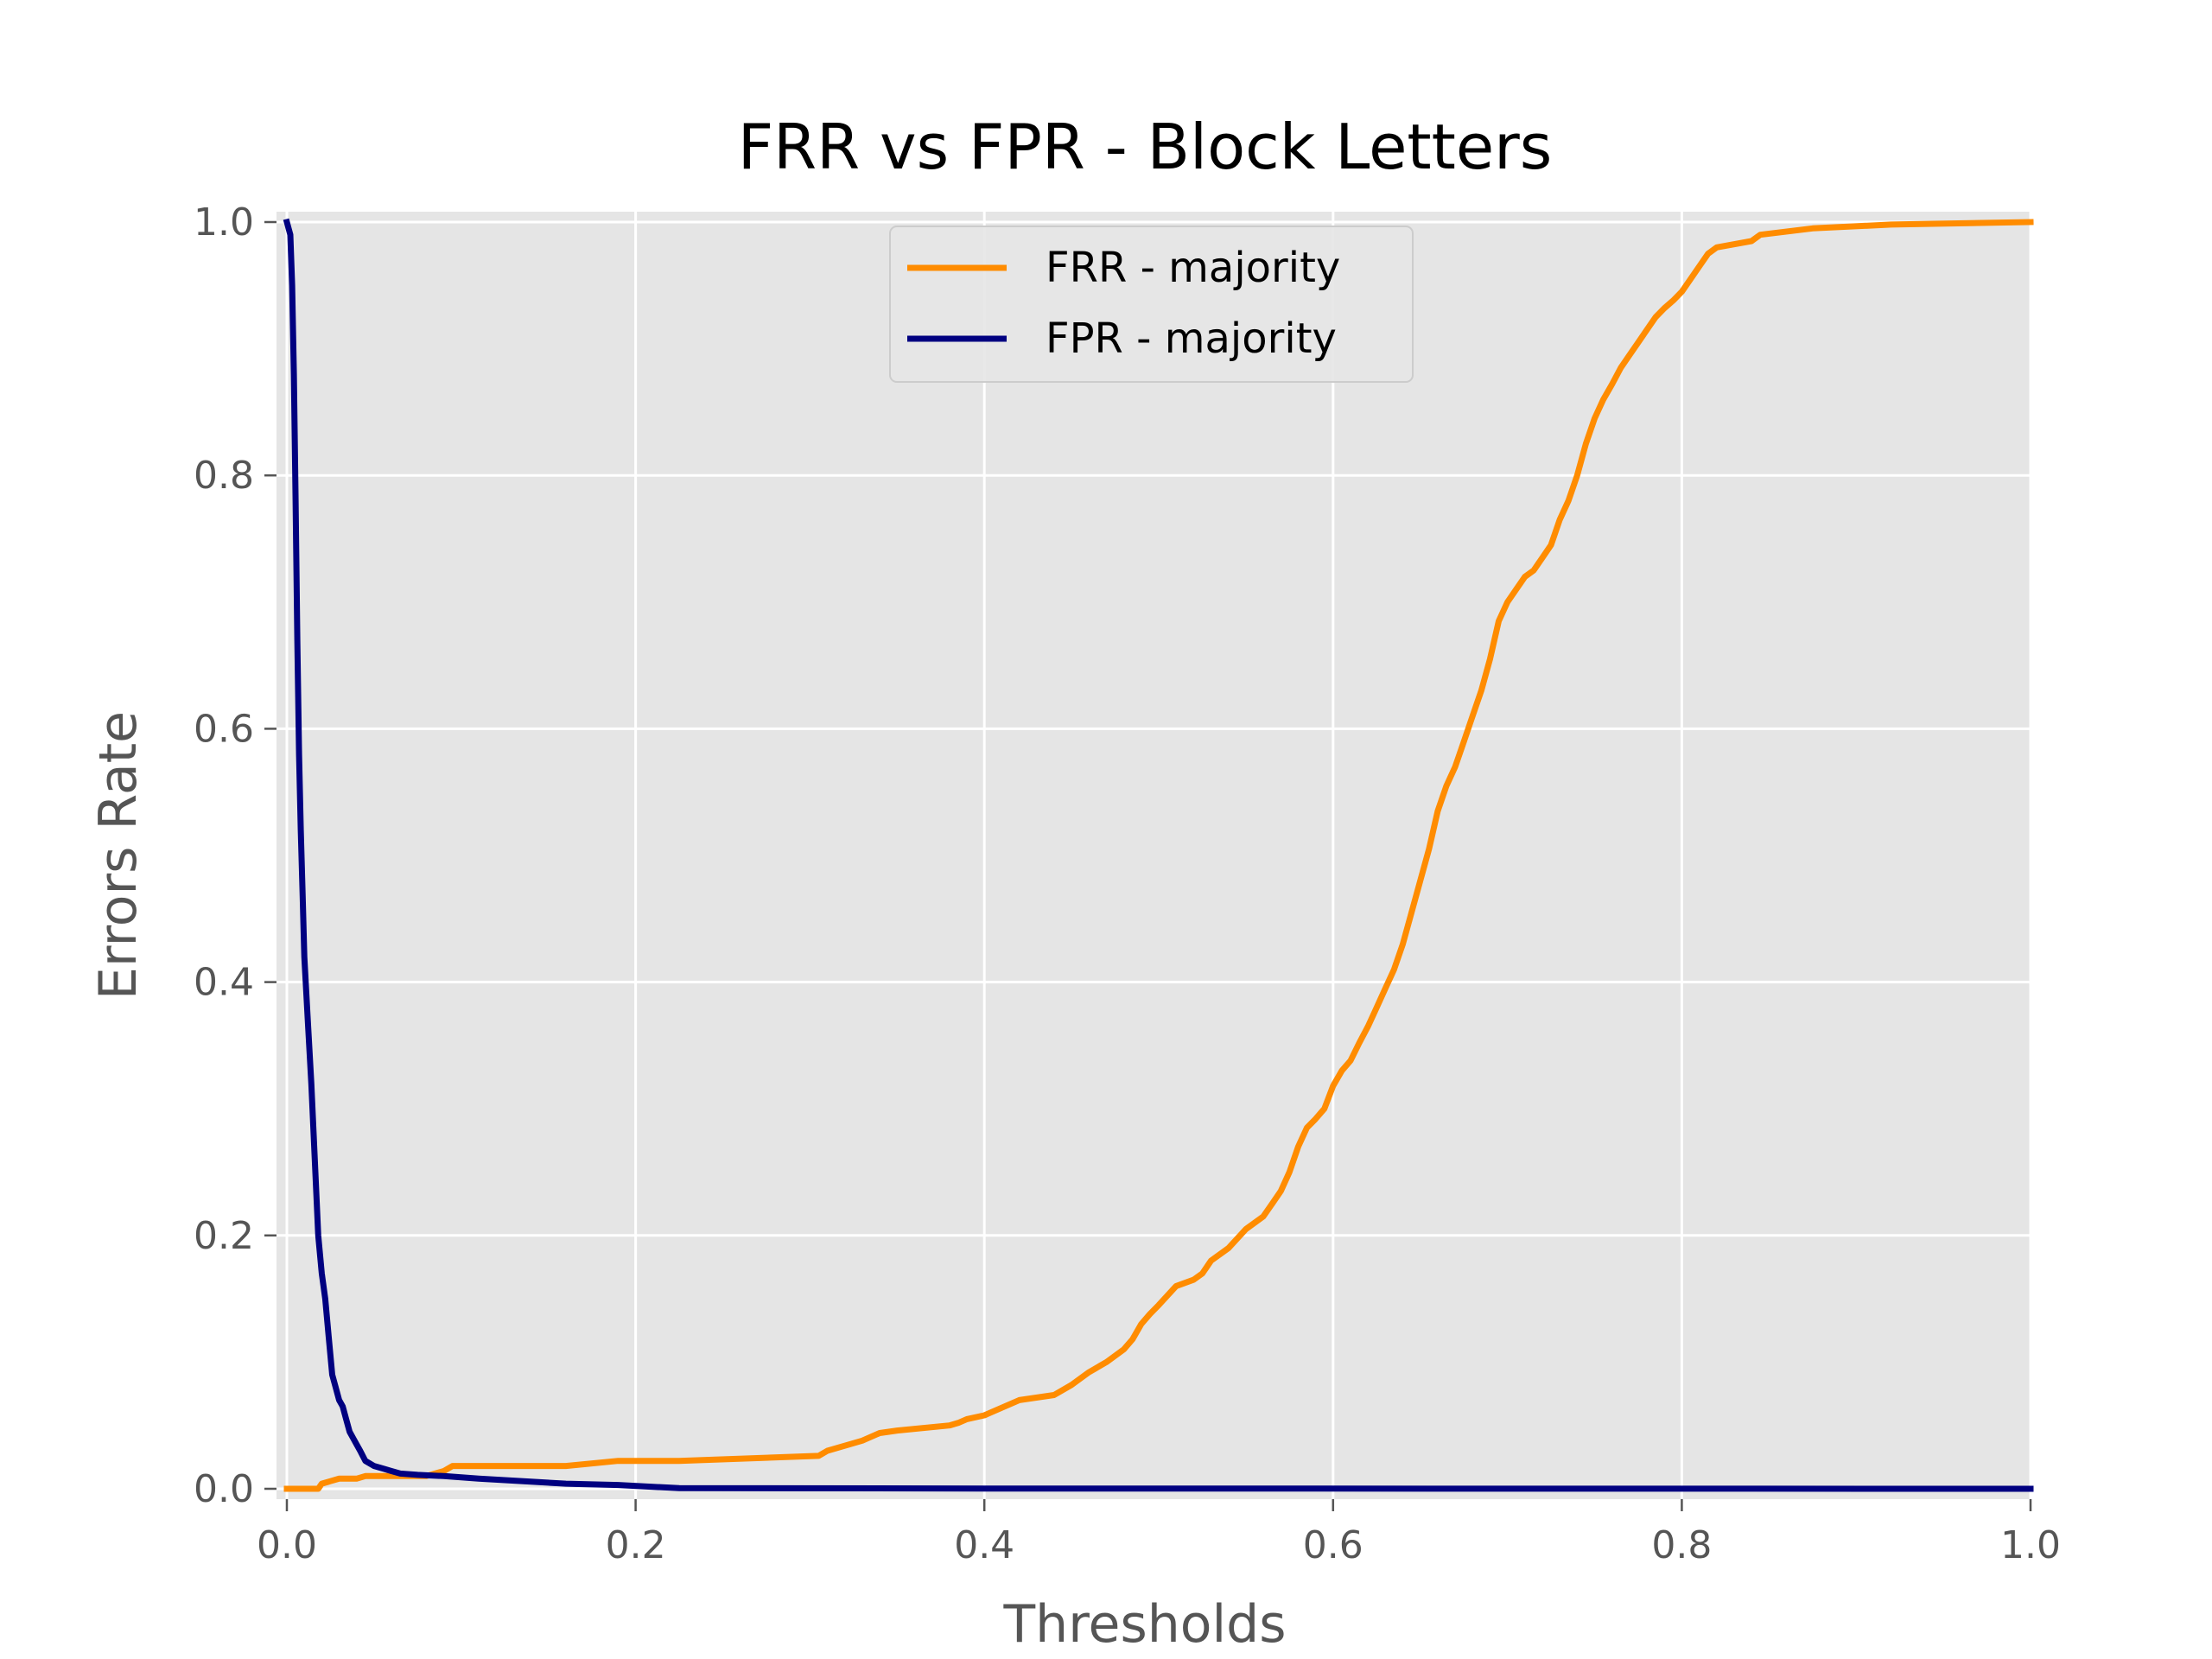 The height and width of the screenshot is (1659, 2212). I want to click on y-tick-label: 0.8, so click(224, 476).